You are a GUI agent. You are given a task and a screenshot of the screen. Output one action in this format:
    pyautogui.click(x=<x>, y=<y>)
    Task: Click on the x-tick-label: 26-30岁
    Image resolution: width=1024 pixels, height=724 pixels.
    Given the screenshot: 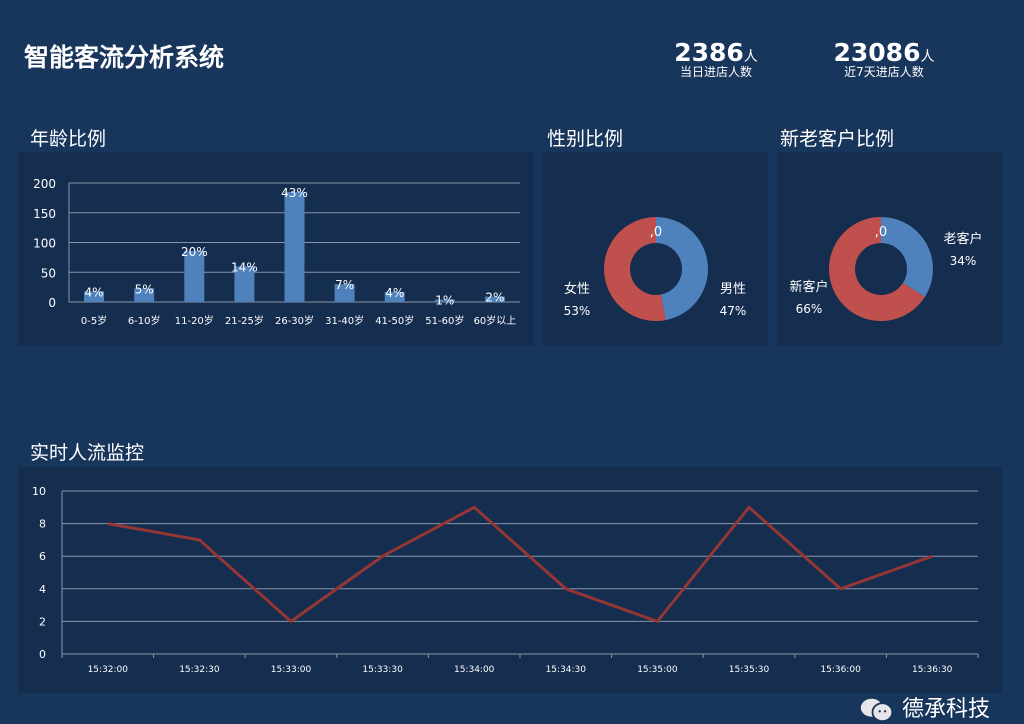 What is the action you would take?
    pyautogui.click(x=294, y=320)
    